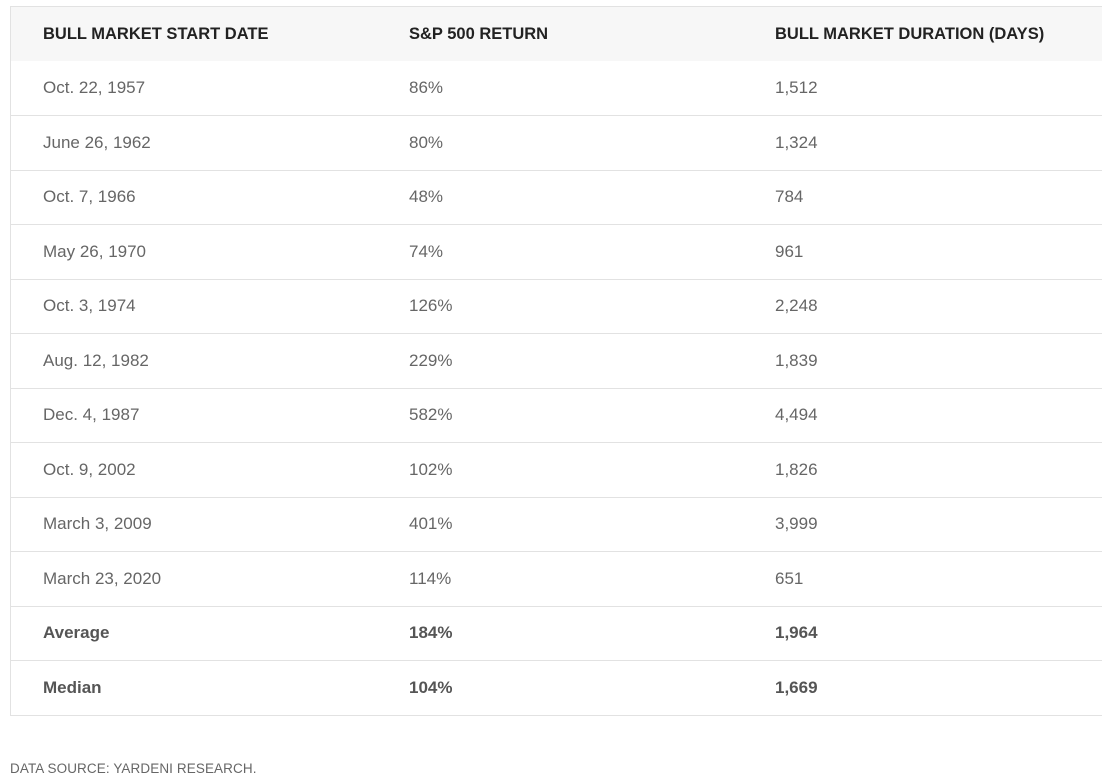 This screenshot has height=783, width=1102. I want to click on median-row: Median 104% 1,669, so click(556, 688).